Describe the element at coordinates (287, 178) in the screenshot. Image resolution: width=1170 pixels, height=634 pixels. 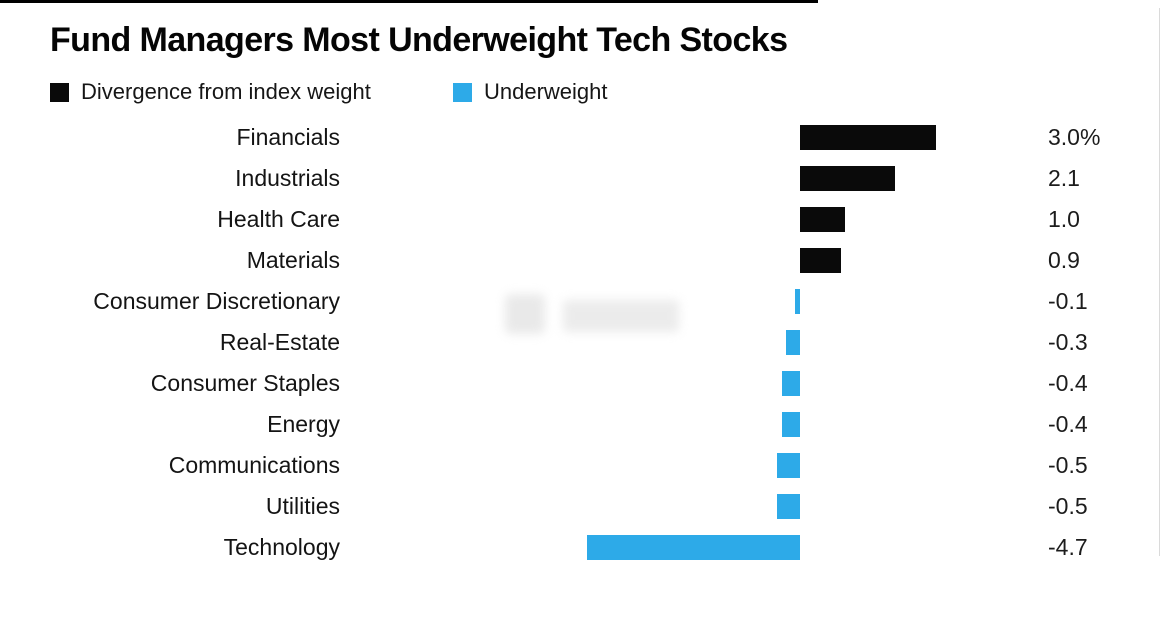
I see `category-label: Industrials` at that location.